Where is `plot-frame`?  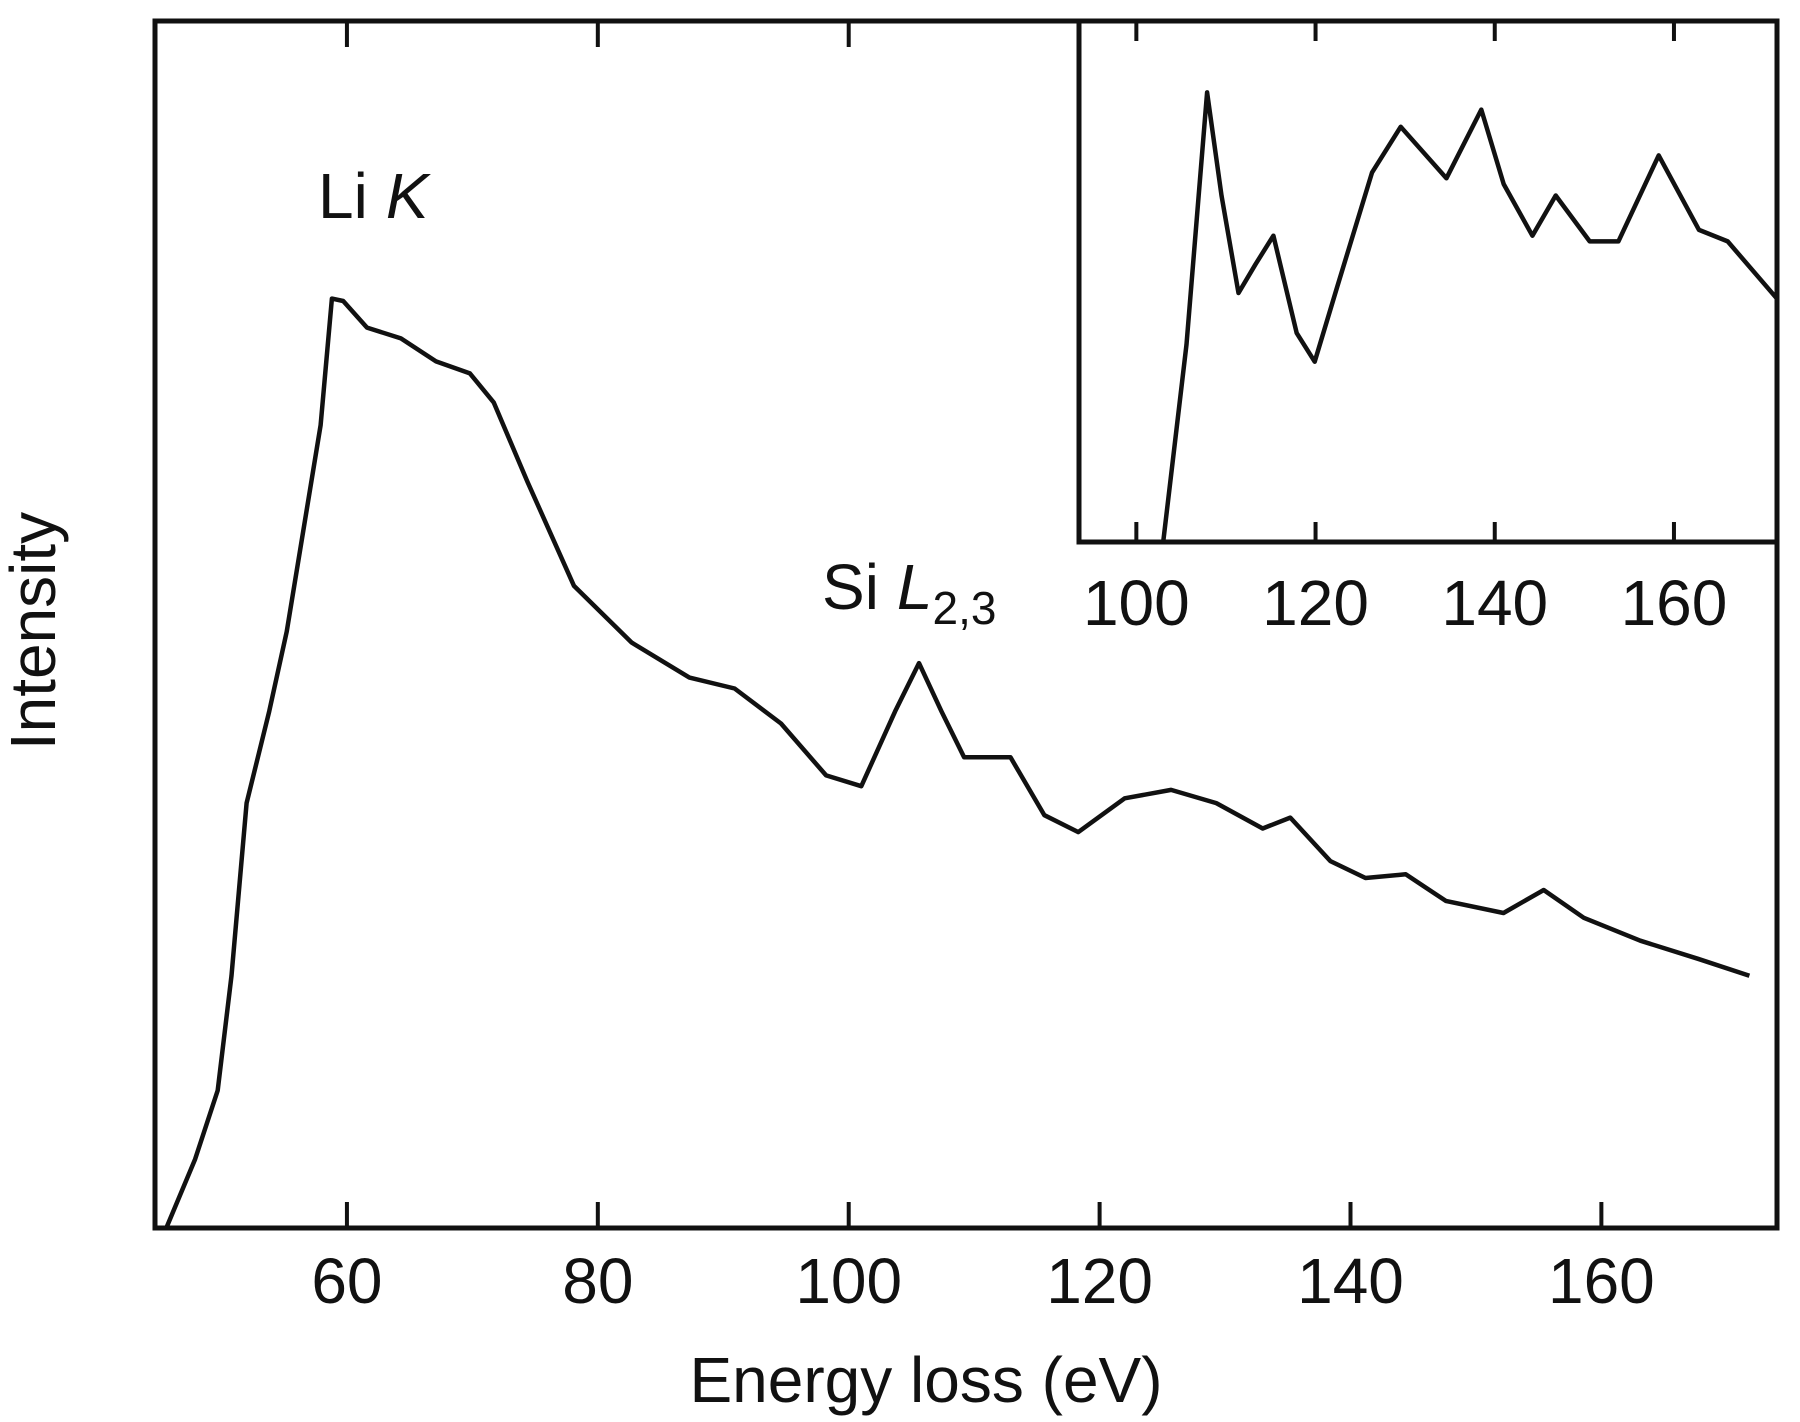
plot-frame is located at coordinates (1428, 281).